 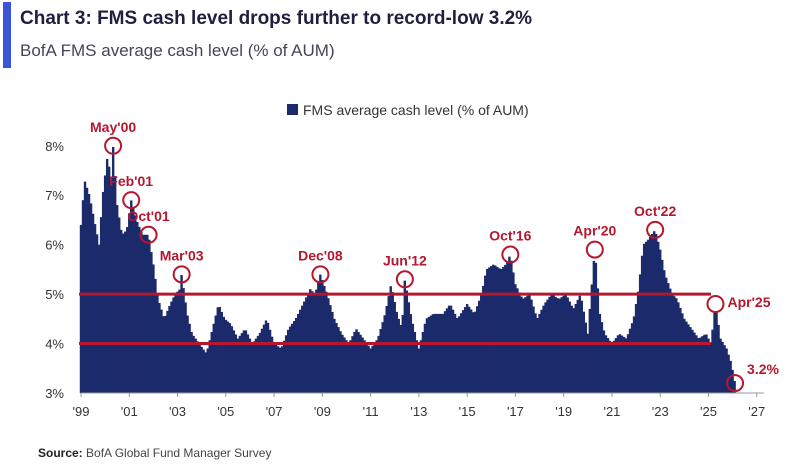 What do you see at coordinates (177, 50) in the screenshot?
I see `chart-subtitle: BofA FMS average cash level (% of AUM)` at bounding box center [177, 50].